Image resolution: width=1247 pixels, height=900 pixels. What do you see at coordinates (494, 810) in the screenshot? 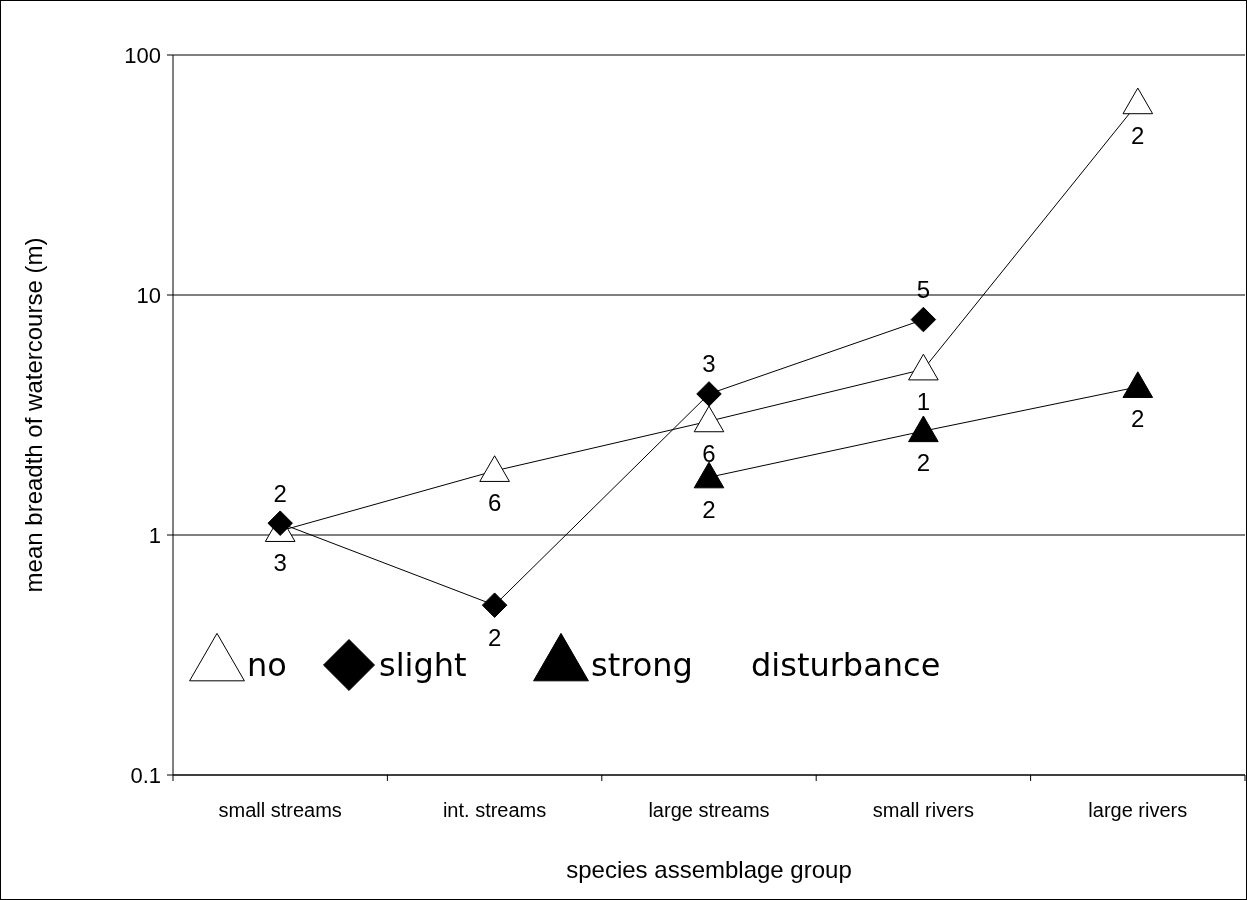
I see `x-tick-label: int. streams` at bounding box center [494, 810].